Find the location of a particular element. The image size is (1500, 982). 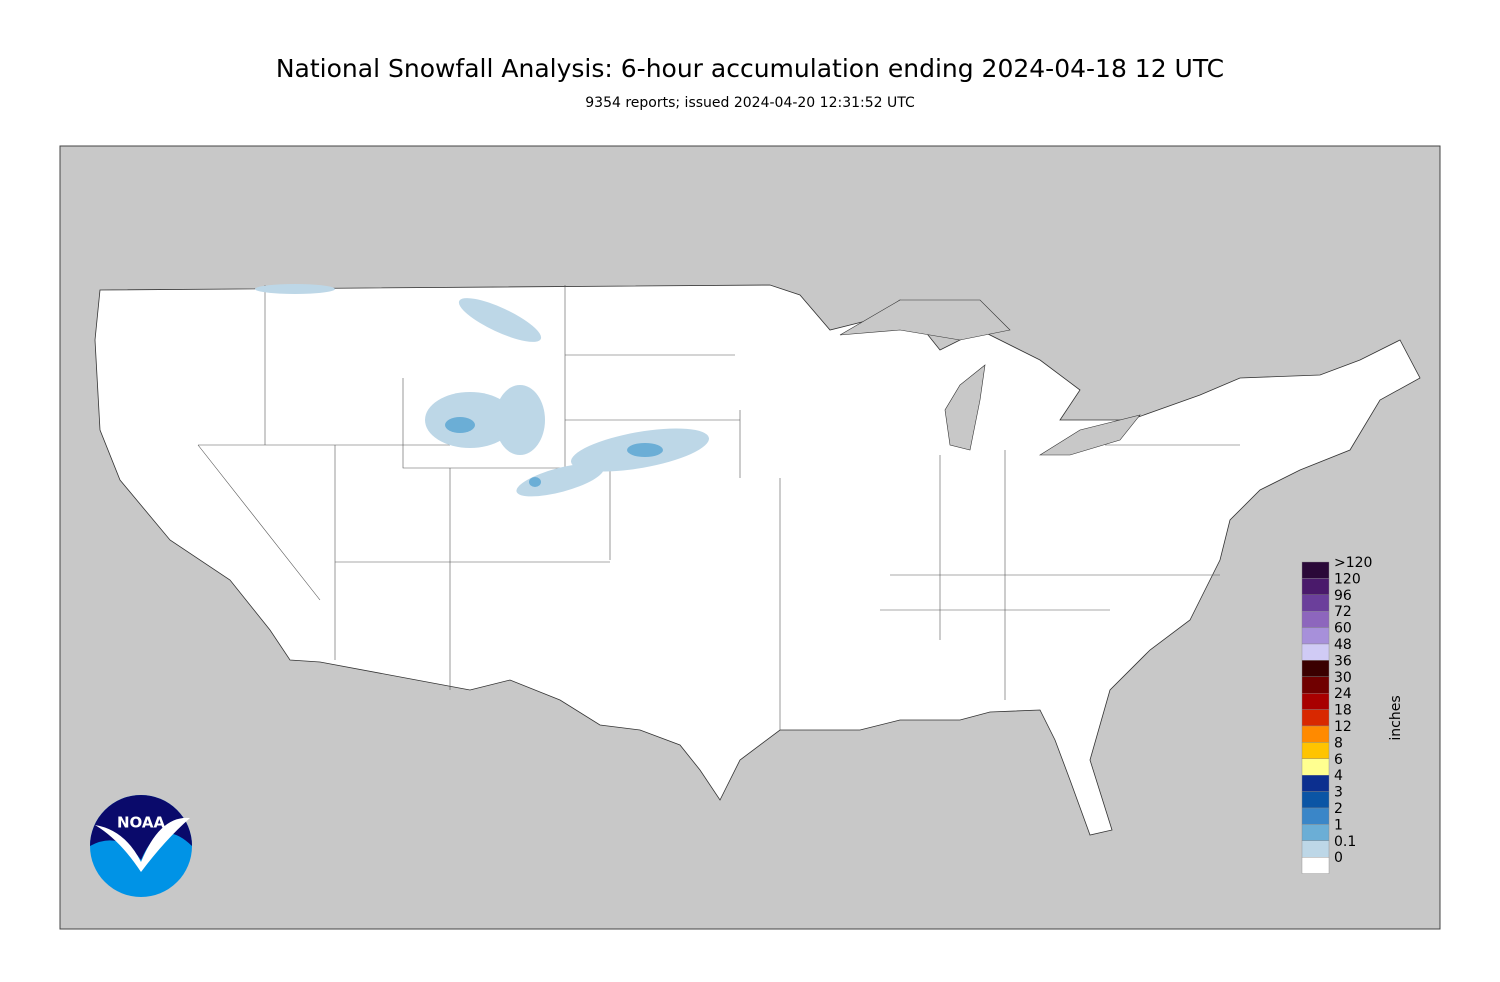

noaa-logo: NOAA is located at coordinates (141, 846).